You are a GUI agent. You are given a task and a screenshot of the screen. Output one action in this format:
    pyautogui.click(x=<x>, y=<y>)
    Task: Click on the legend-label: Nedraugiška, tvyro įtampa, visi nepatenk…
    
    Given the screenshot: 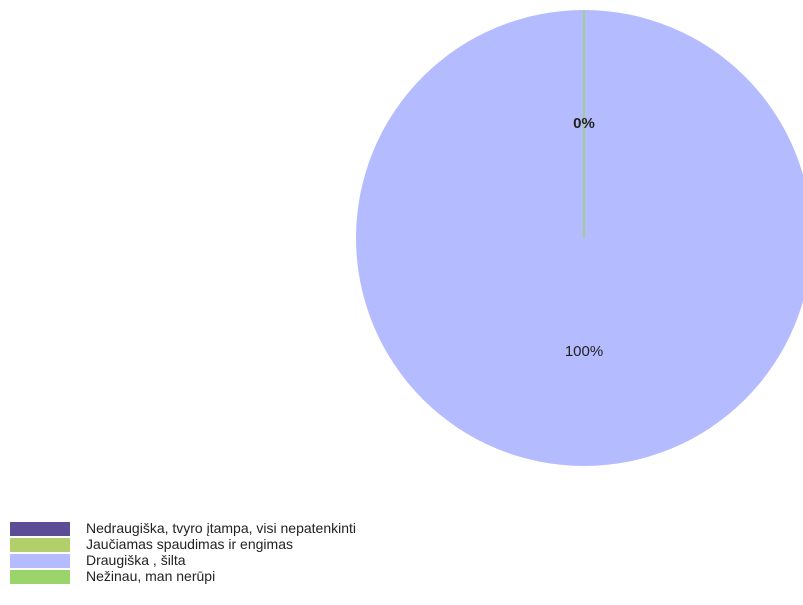 What is the action you would take?
    pyautogui.click(x=221, y=528)
    